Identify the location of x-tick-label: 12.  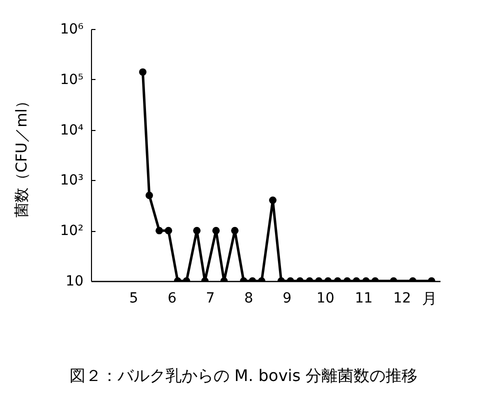
(402, 298).